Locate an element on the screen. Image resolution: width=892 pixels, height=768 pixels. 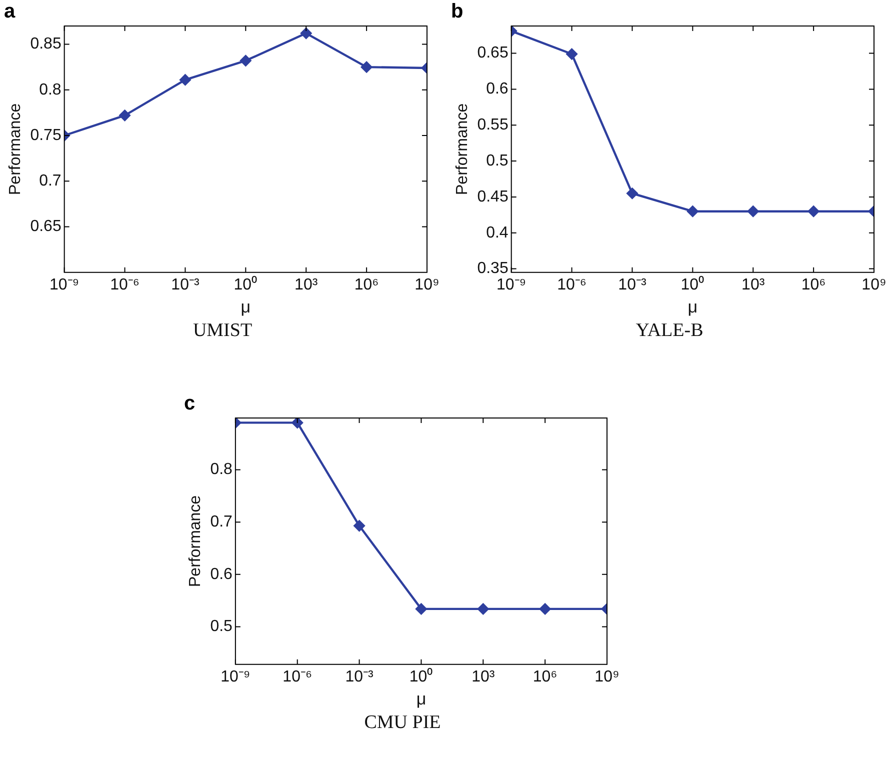
chart-title: a is located at coordinates (10, 11).